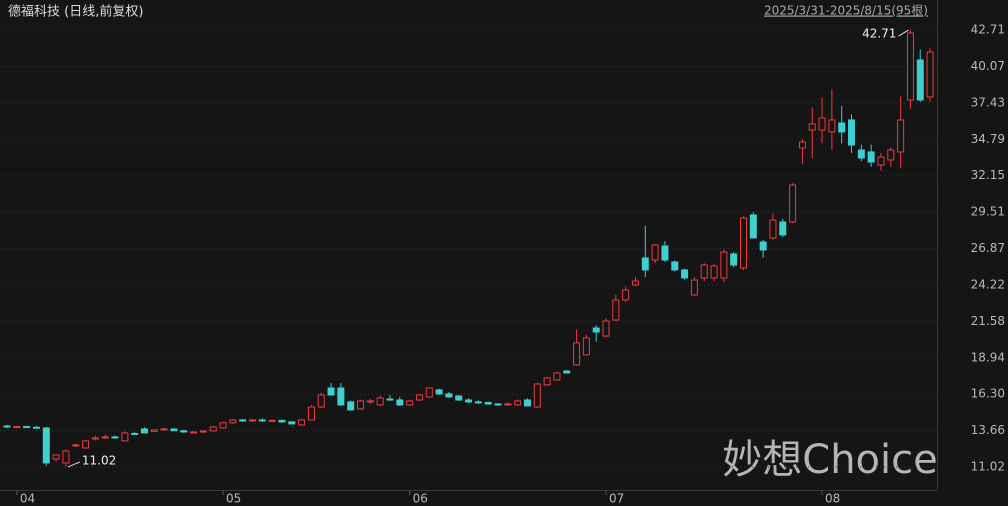 The image size is (1008, 506). I want to click on x-tick-label: 05, so click(233, 499).